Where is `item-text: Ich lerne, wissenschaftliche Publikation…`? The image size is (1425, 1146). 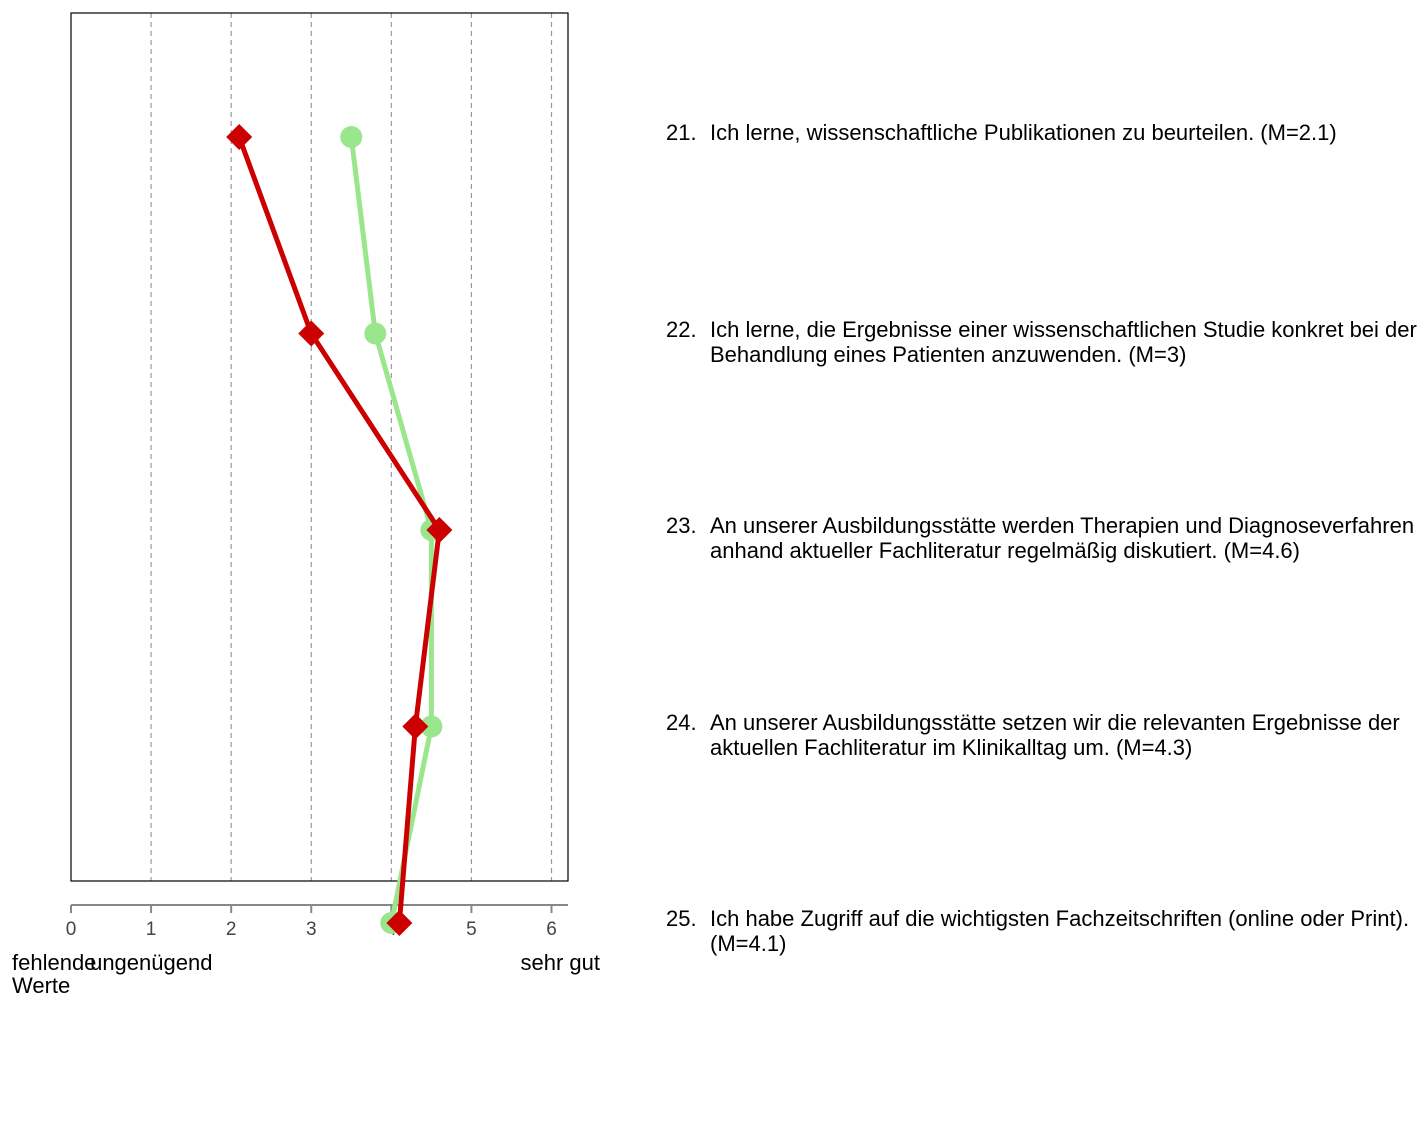
item-text: Ich lerne, wissenschaftliche Publikation… is located at coordinates (1023, 132).